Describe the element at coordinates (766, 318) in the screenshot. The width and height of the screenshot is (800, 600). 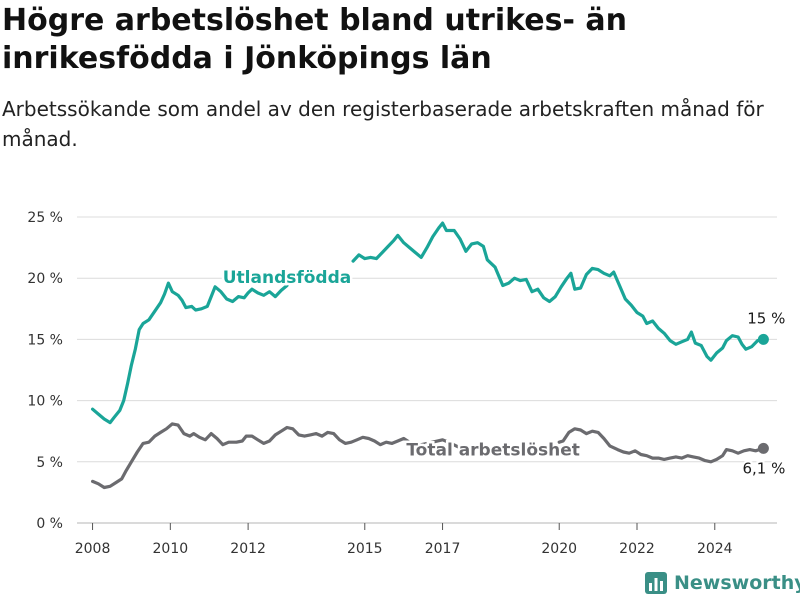
I see `series-end-label: 15 %` at that location.